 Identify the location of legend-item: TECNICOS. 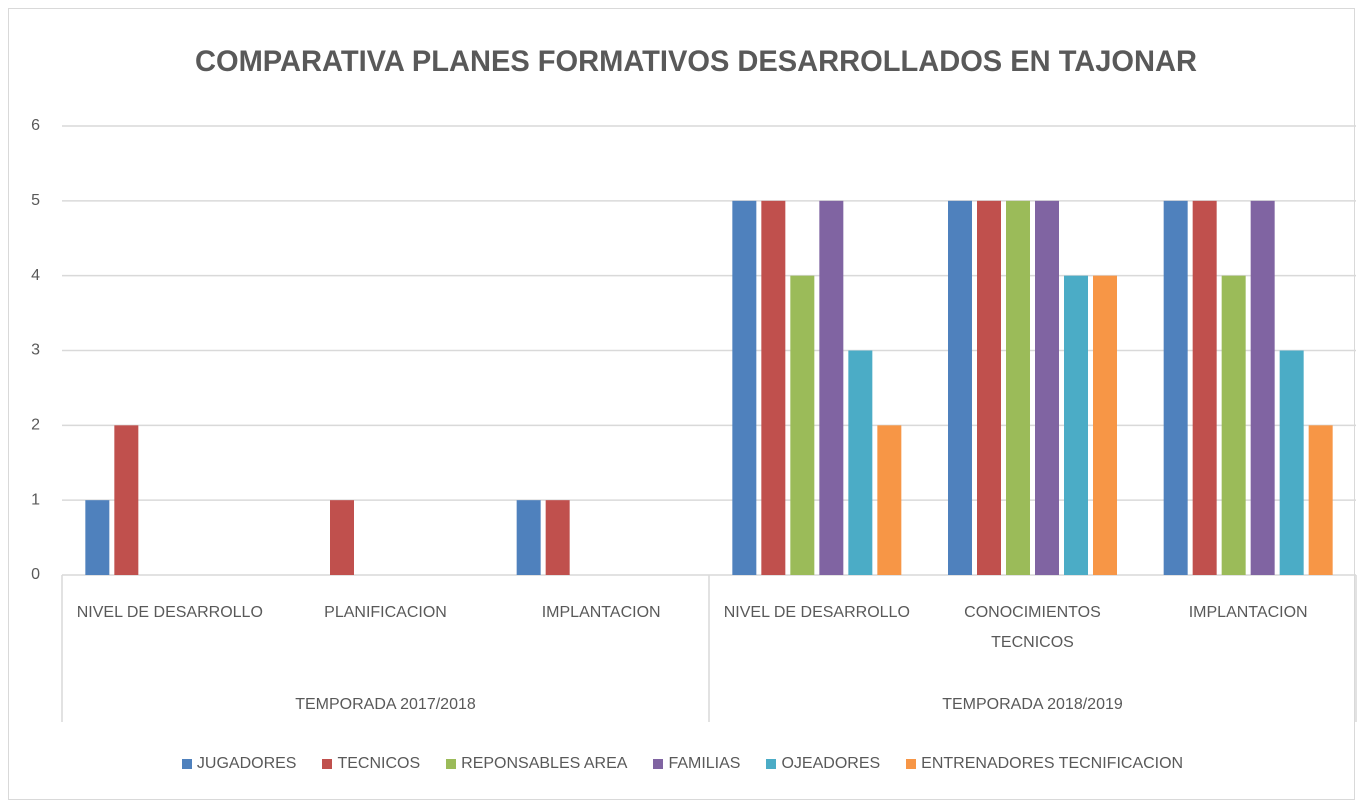
(371, 764).